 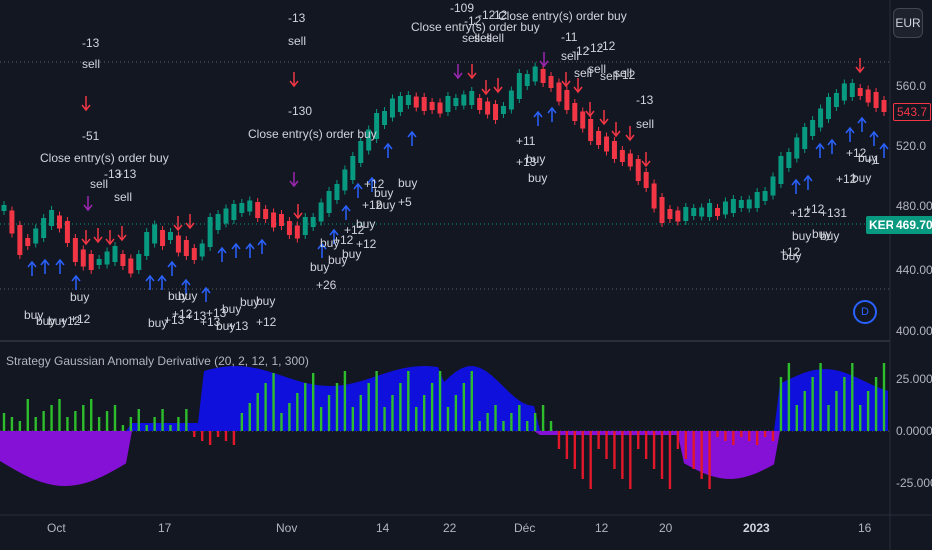 What do you see at coordinates (911, 146) in the screenshot?
I see `price-axis-label: 520.0` at bounding box center [911, 146].